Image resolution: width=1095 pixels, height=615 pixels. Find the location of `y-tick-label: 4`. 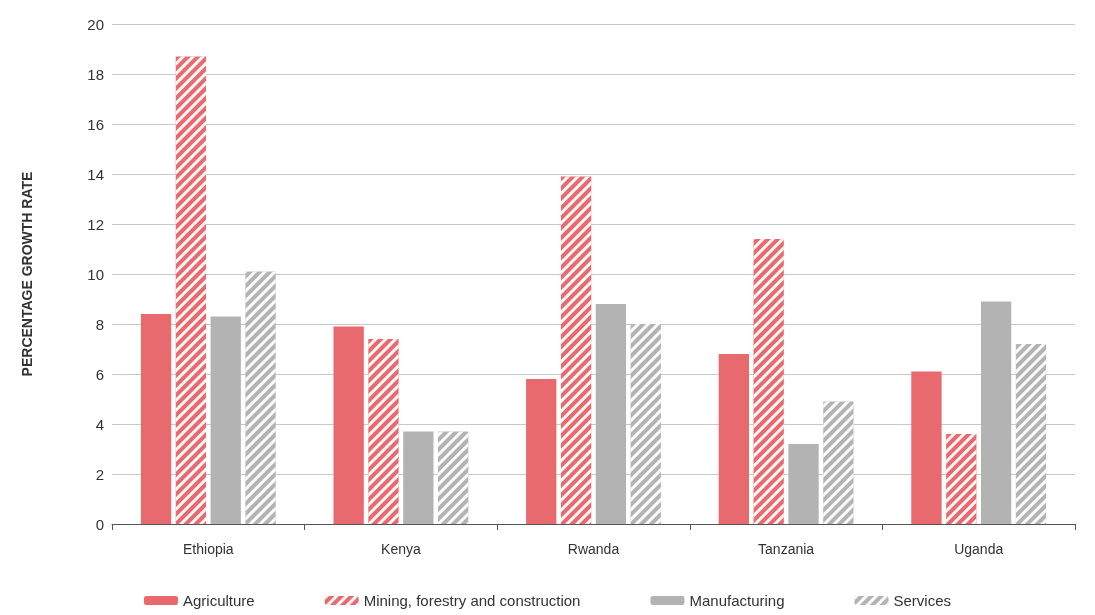

y-tick-label: 4 is located at coordinates (99, 424).